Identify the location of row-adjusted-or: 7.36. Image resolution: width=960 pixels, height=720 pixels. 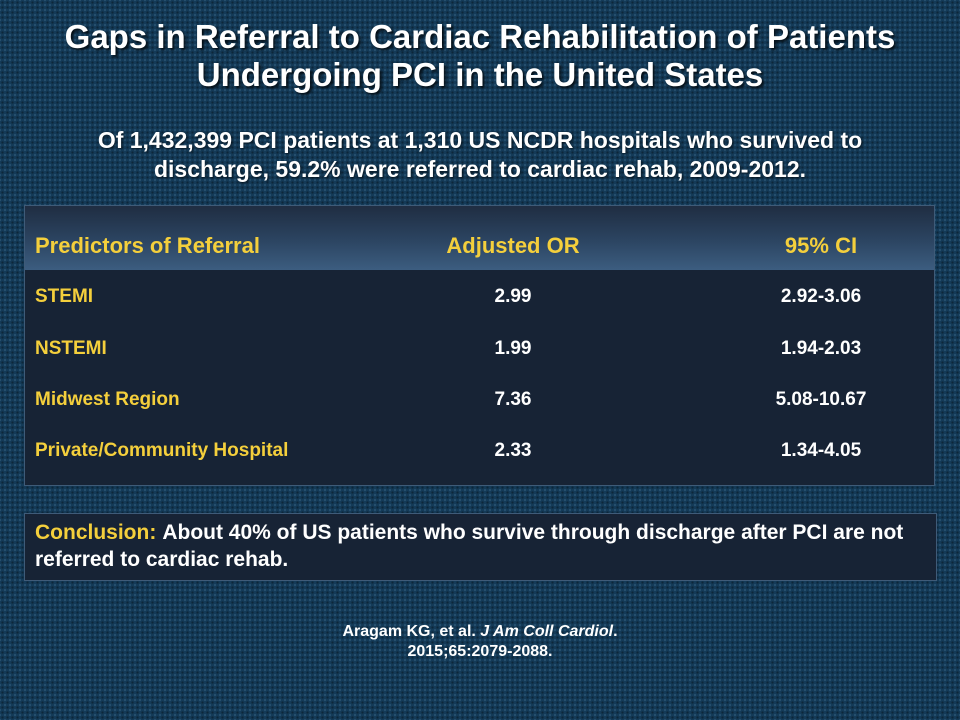
(513, 399).